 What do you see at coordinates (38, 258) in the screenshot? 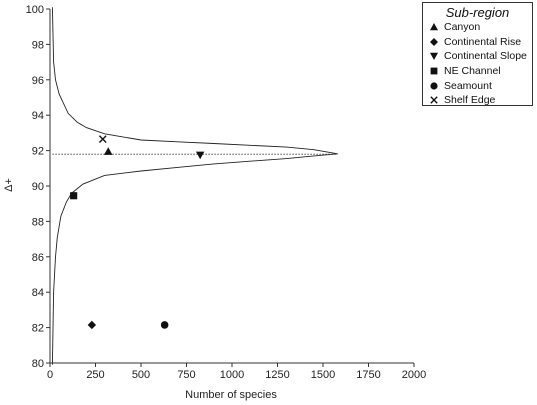
I see `y-tick-label: 86` at bounding box center [38, 258].